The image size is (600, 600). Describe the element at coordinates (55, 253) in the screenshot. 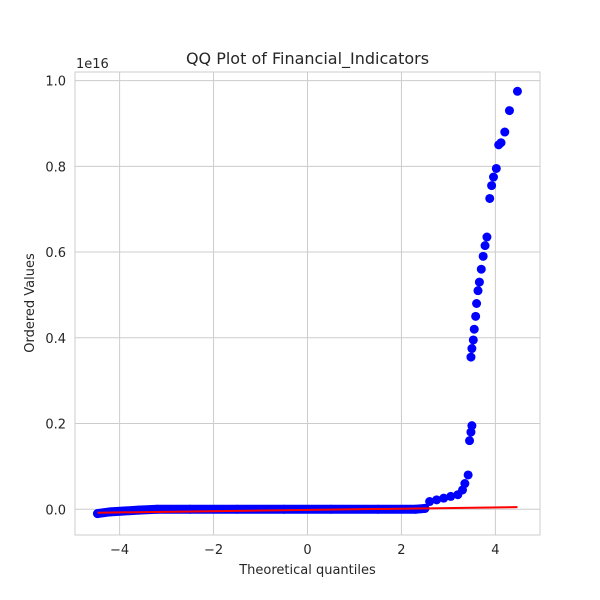

I see `y-tick-label: 0.6` at that location.